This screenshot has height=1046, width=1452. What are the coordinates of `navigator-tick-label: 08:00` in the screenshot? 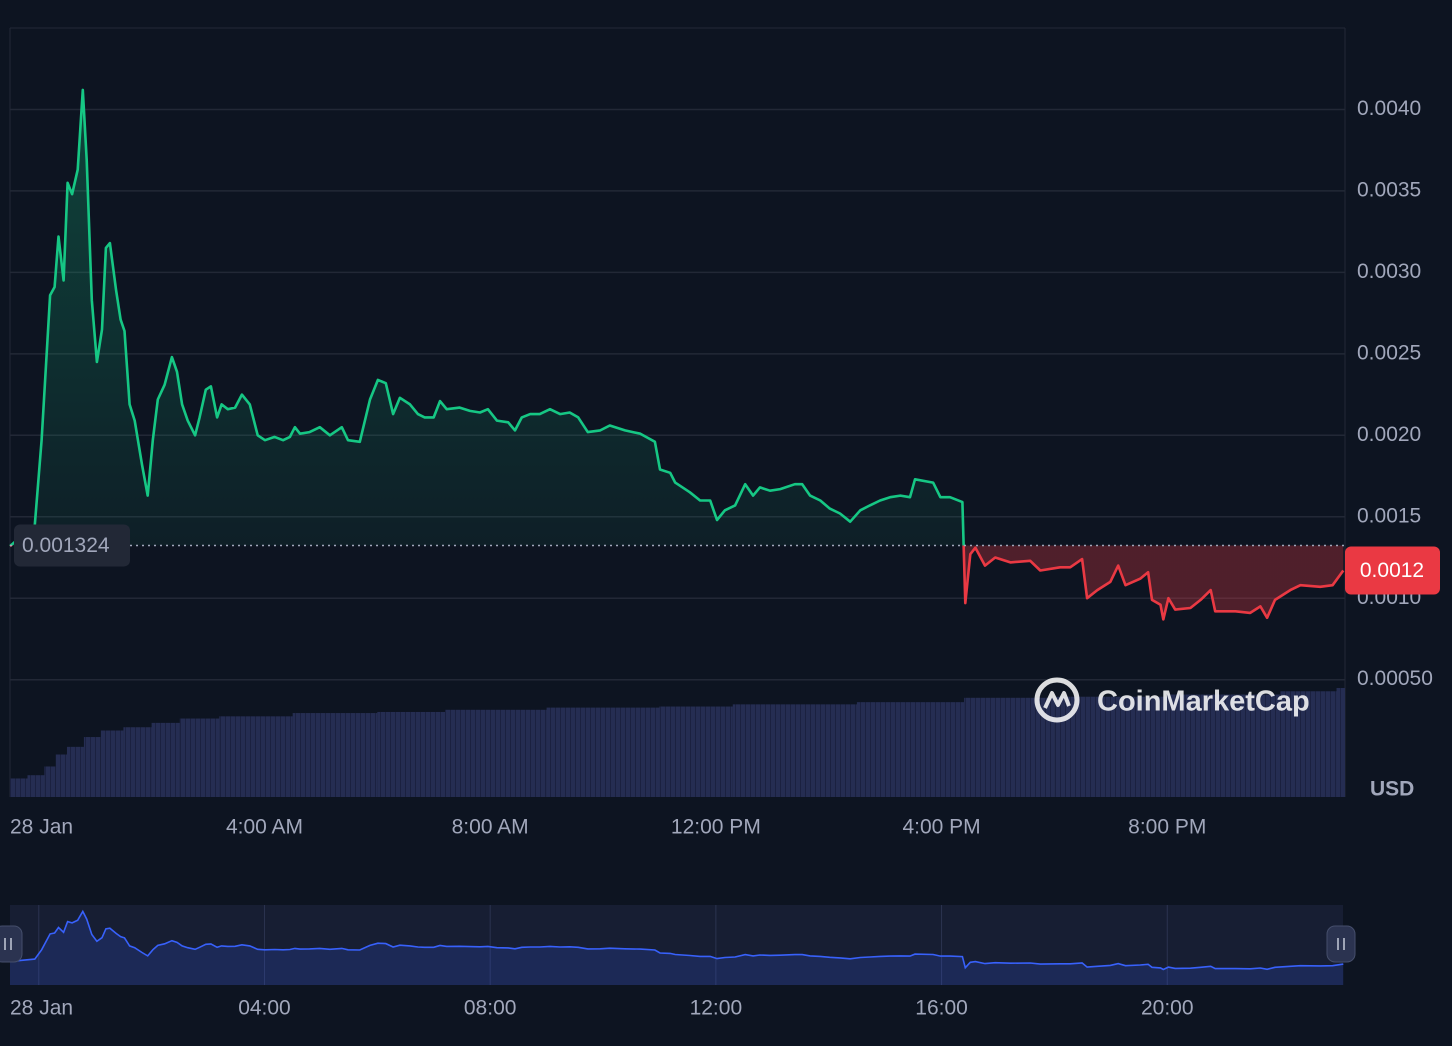 It's located at (490, 1008).